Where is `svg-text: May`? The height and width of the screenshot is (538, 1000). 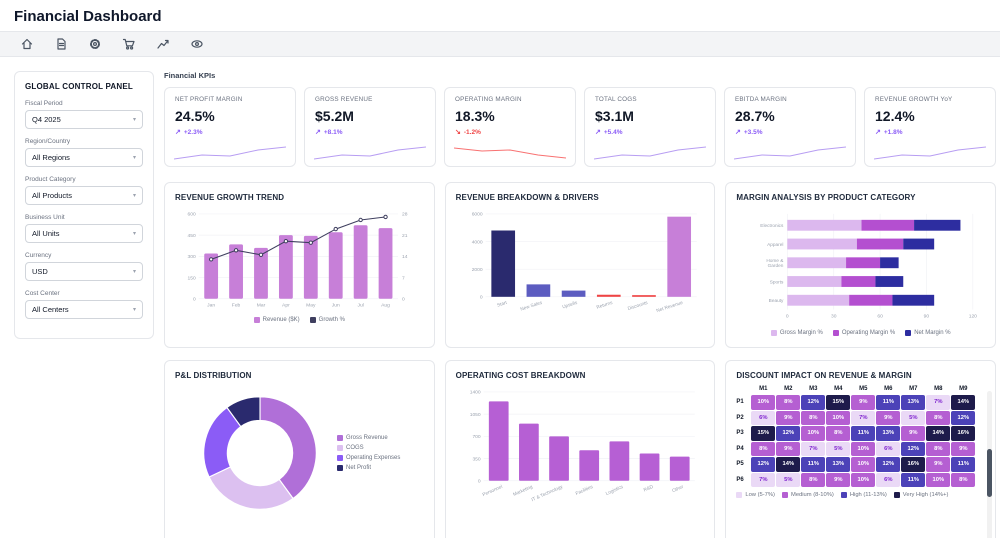 svg-text: May is located at coordinates (311, 306).